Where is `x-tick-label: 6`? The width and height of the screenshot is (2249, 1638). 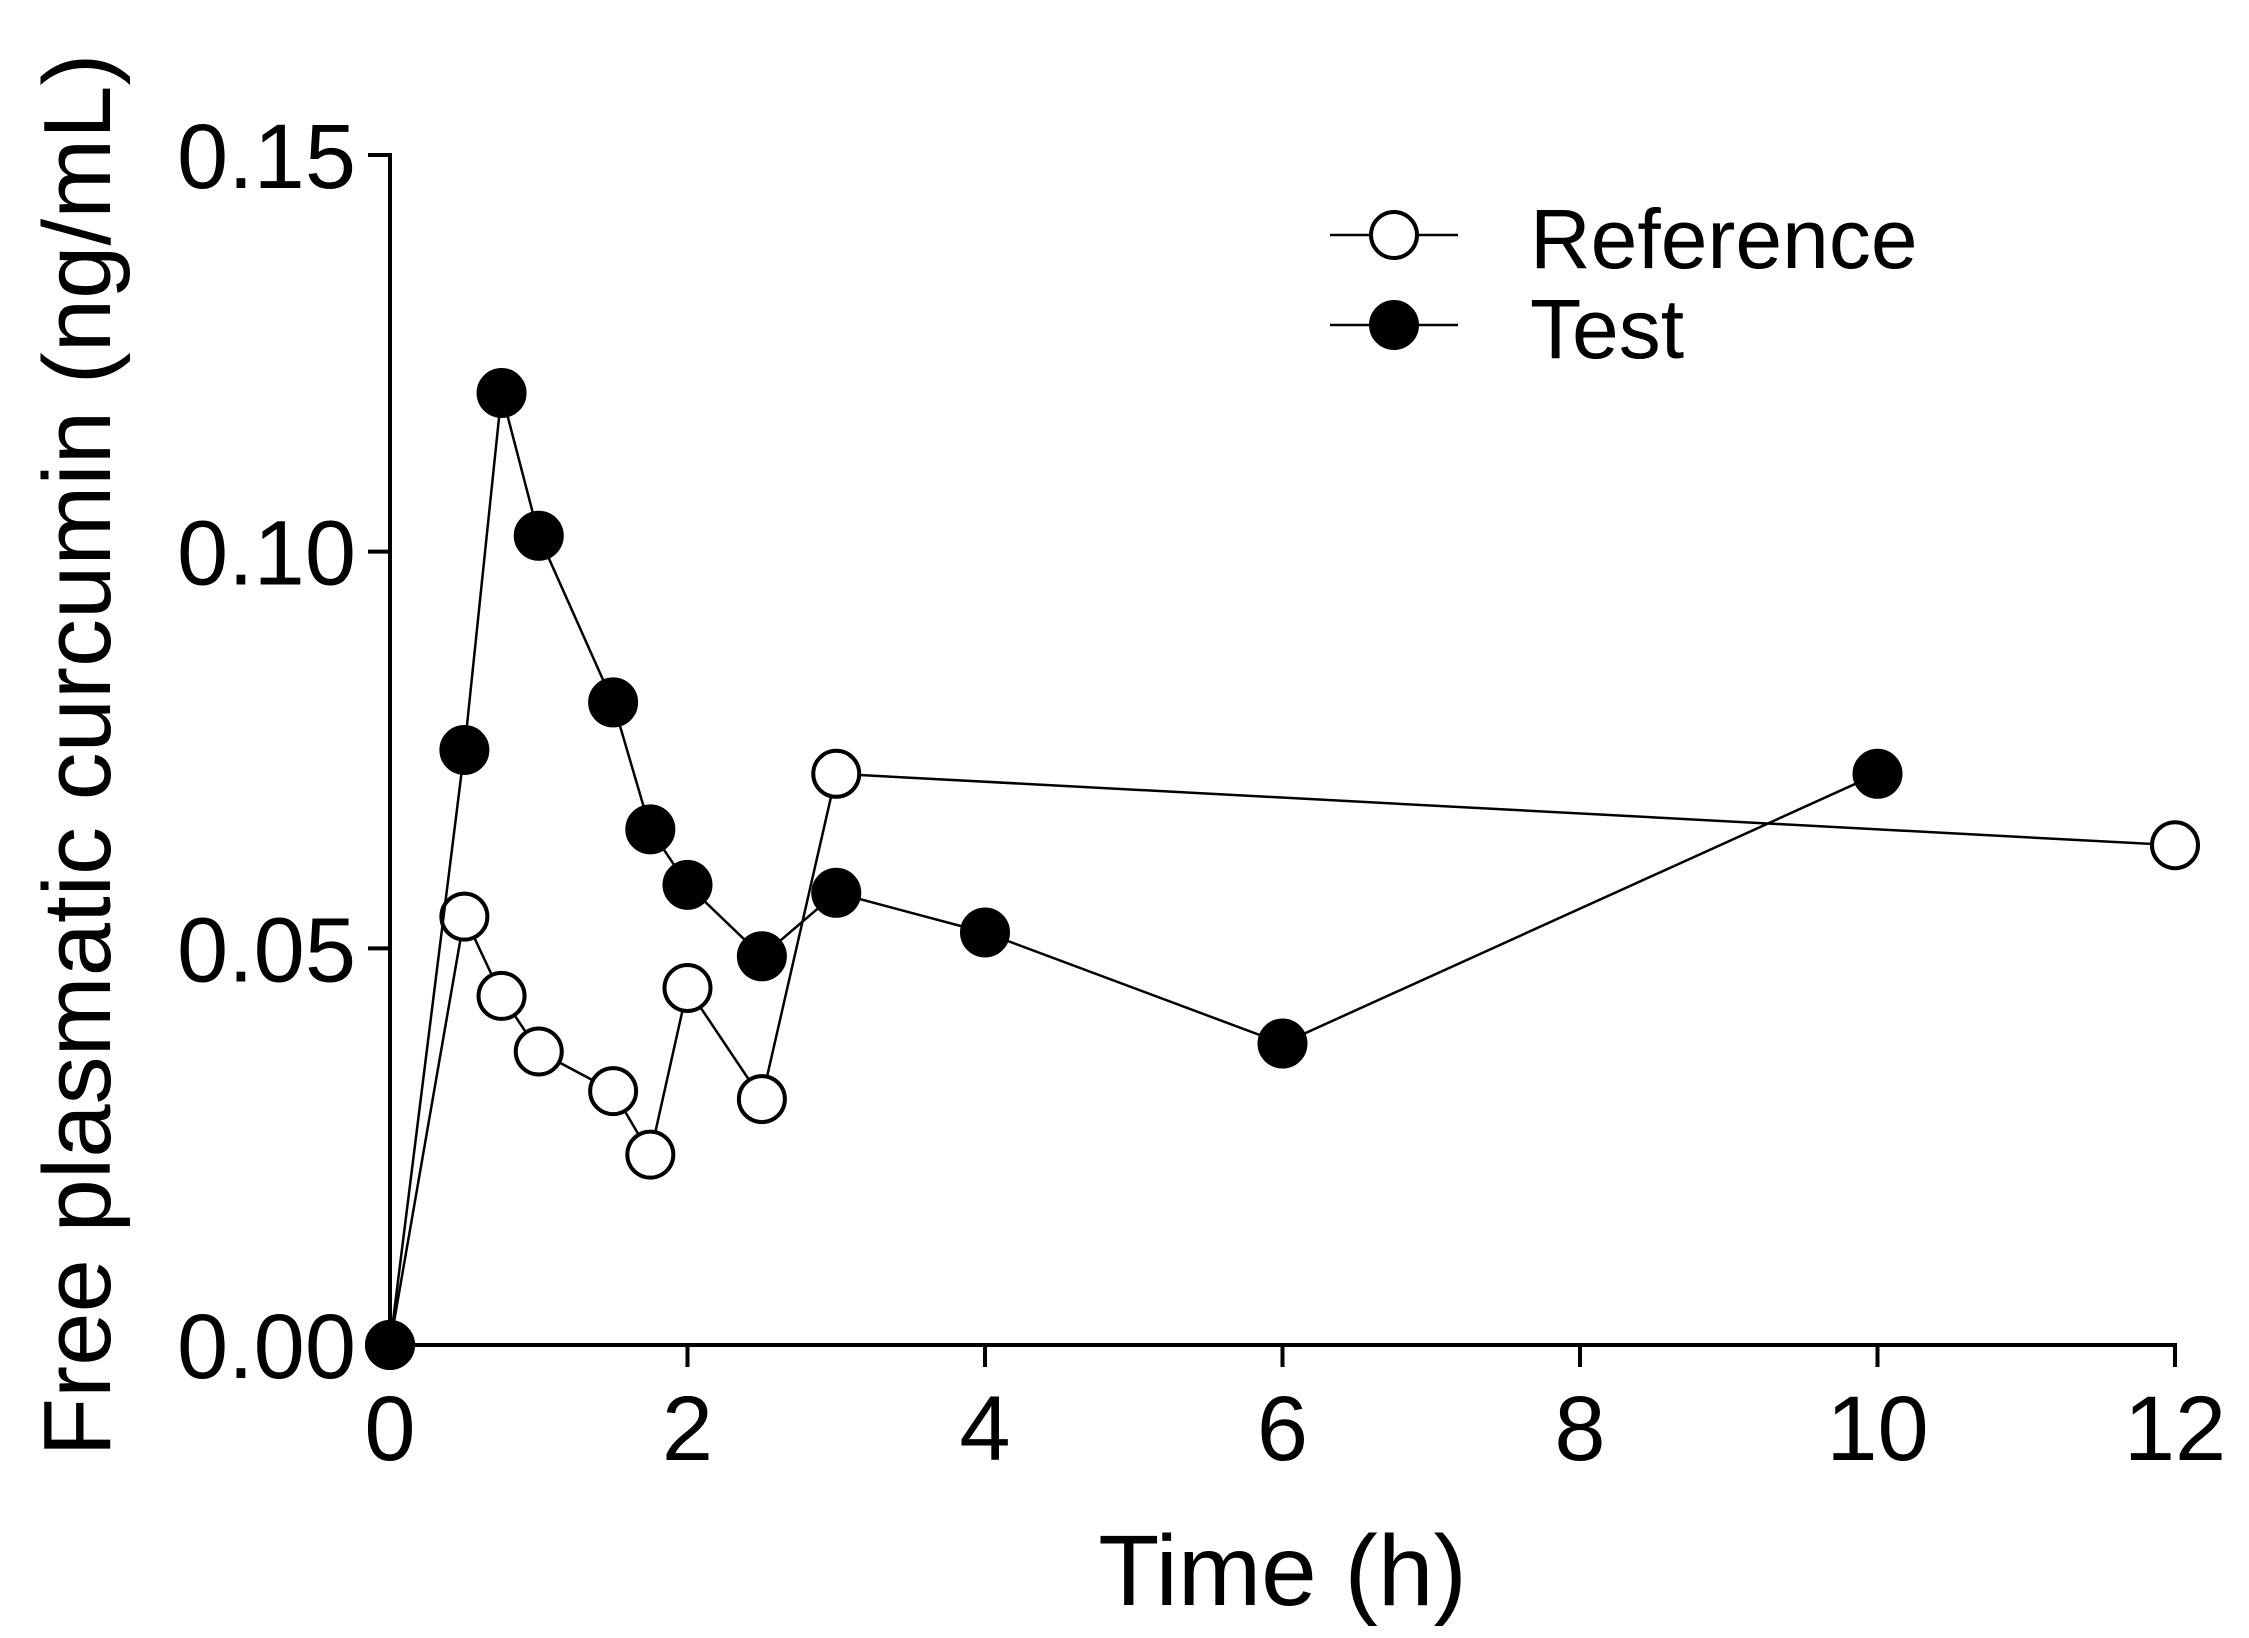 x-tick-label: 6 is located at coordinates (1282, 1429).